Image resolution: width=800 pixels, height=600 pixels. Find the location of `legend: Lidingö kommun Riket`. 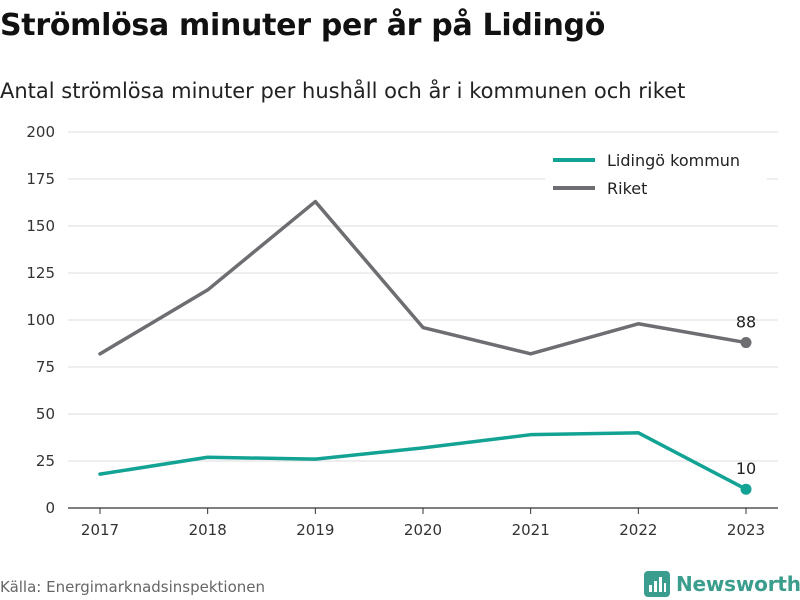

legend: Lidingö kommun Riket is located at coordinates (656, 175).